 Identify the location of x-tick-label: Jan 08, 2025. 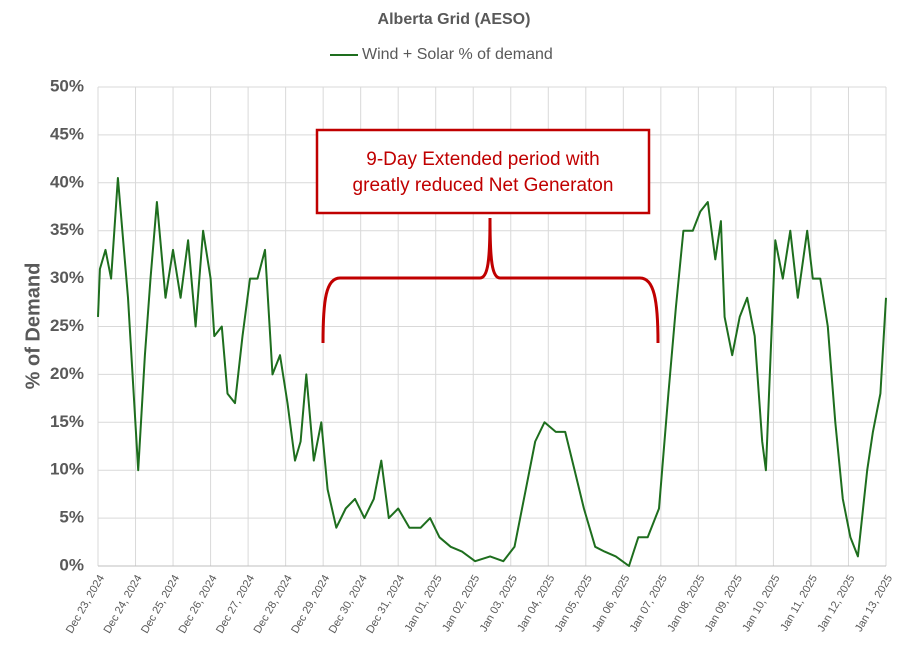
(686, 603).